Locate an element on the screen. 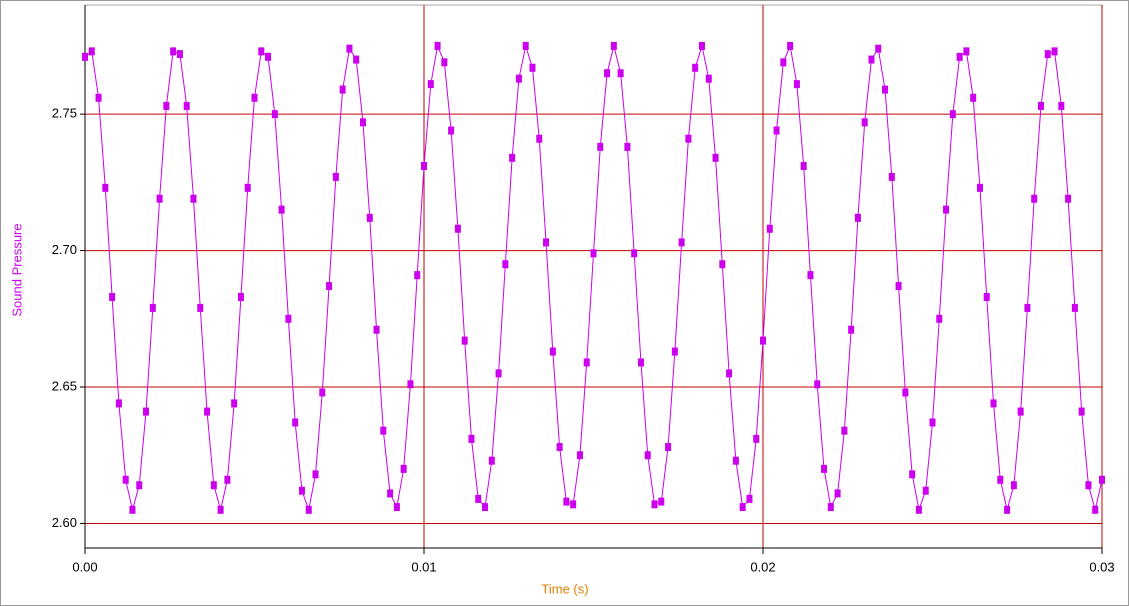  y-tick-label: 2.70 is located at coordinates (64, 249).